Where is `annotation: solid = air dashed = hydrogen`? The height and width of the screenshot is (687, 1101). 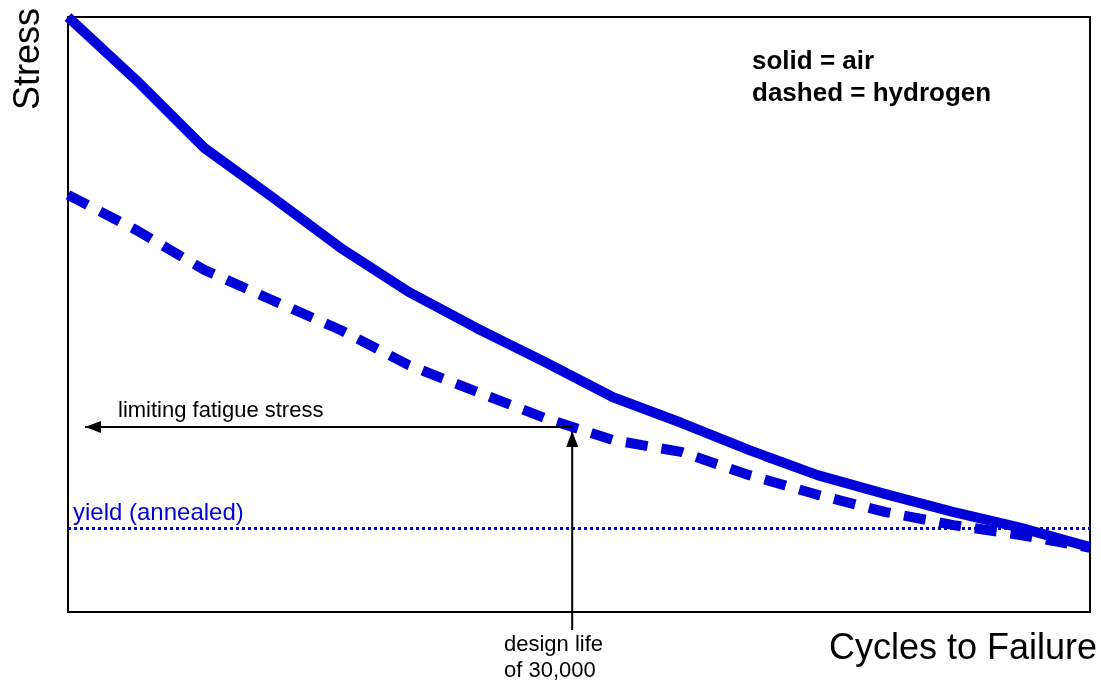
annotation: solid = air dashed = hydrogen is located at coordinates (872, 76).